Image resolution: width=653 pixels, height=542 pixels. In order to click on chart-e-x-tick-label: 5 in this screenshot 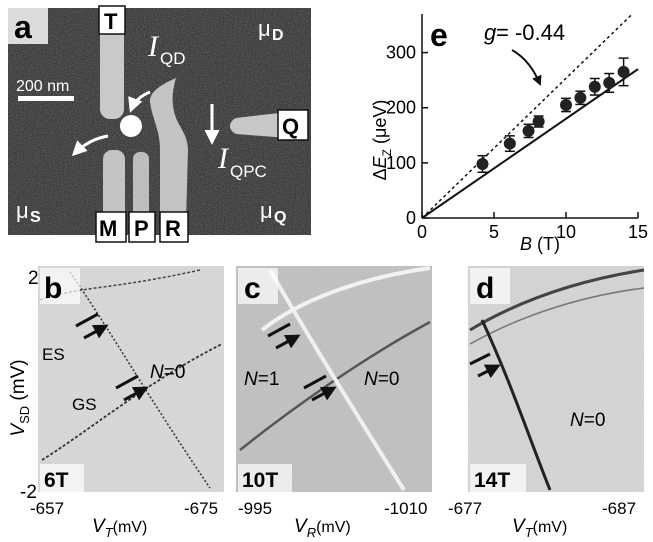, I will do `click(494, 232)`.